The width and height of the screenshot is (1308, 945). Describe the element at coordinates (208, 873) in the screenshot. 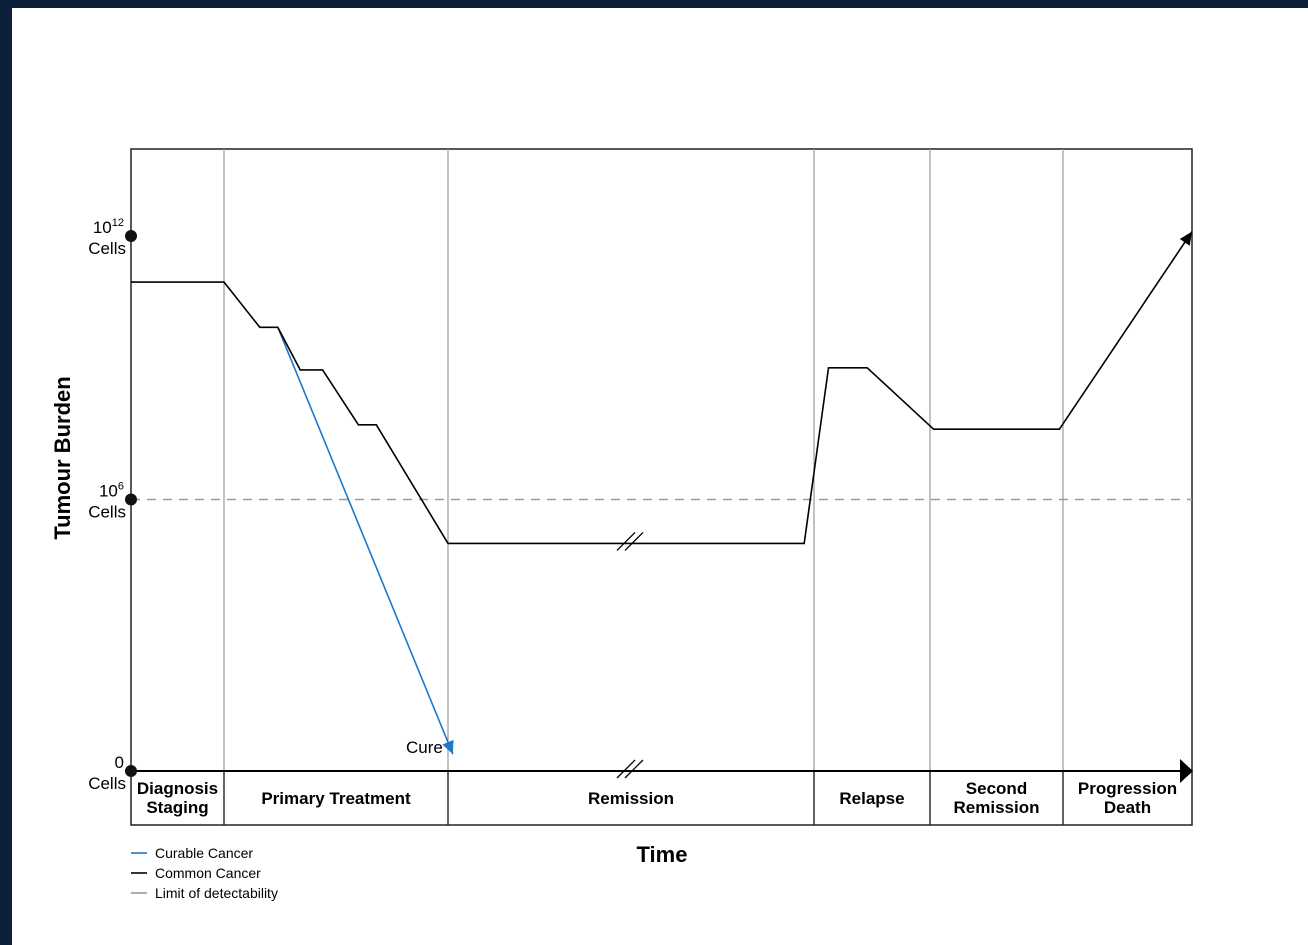

I see `legend-label-1: Common Cancer` at that location.